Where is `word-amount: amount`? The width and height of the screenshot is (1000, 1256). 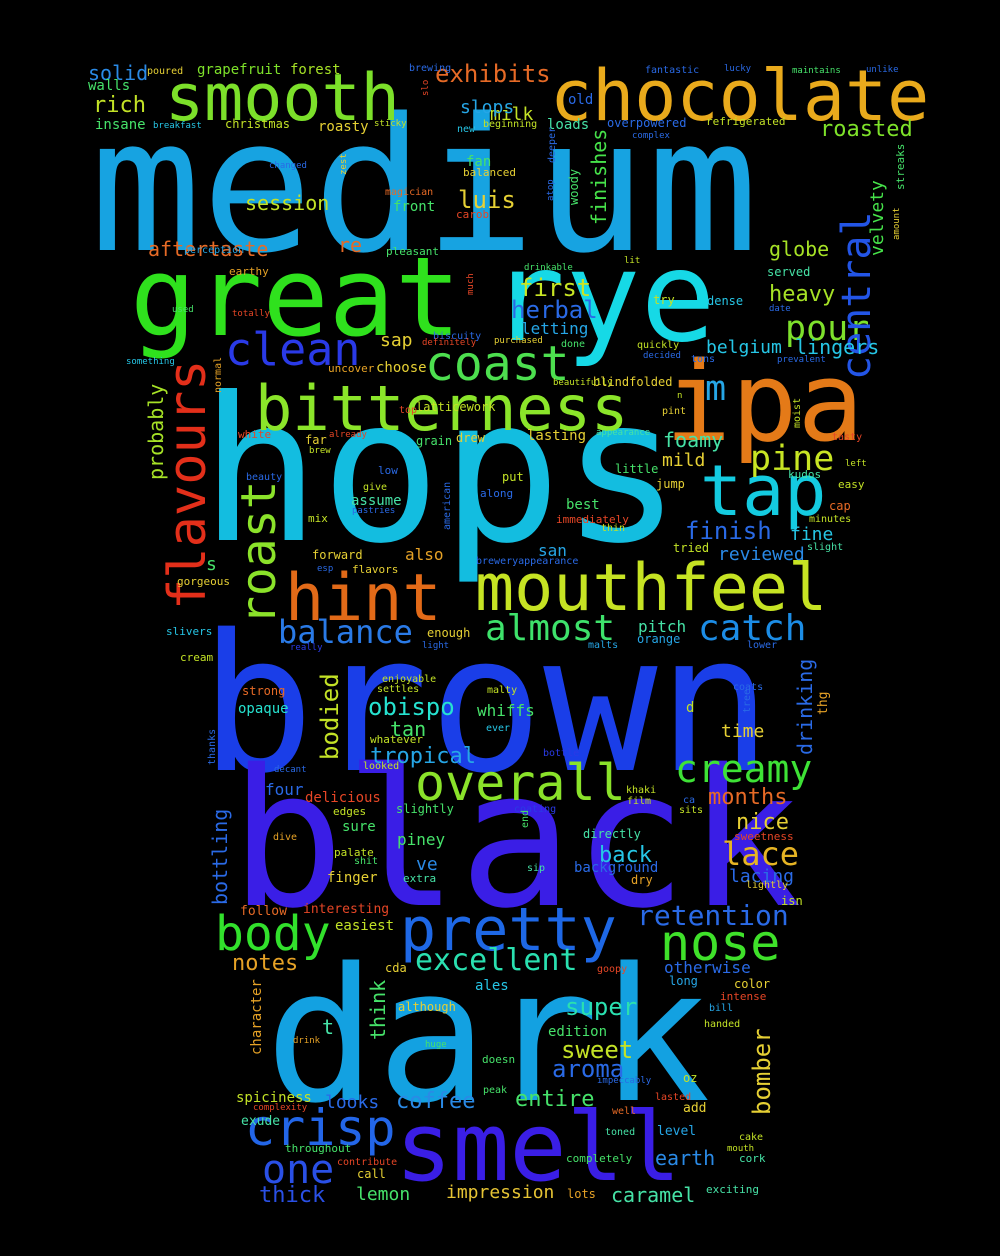
word-amount: amount is located at coordinates (897, 223).